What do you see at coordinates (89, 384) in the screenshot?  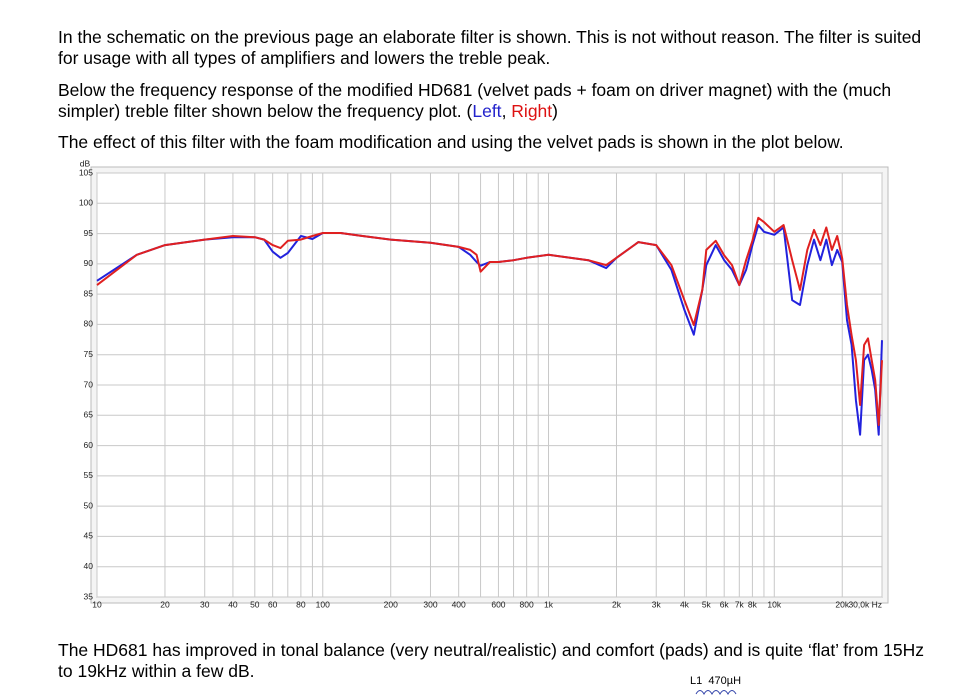 I see `y-tick-label: 70` at bounding box center [89, 384].